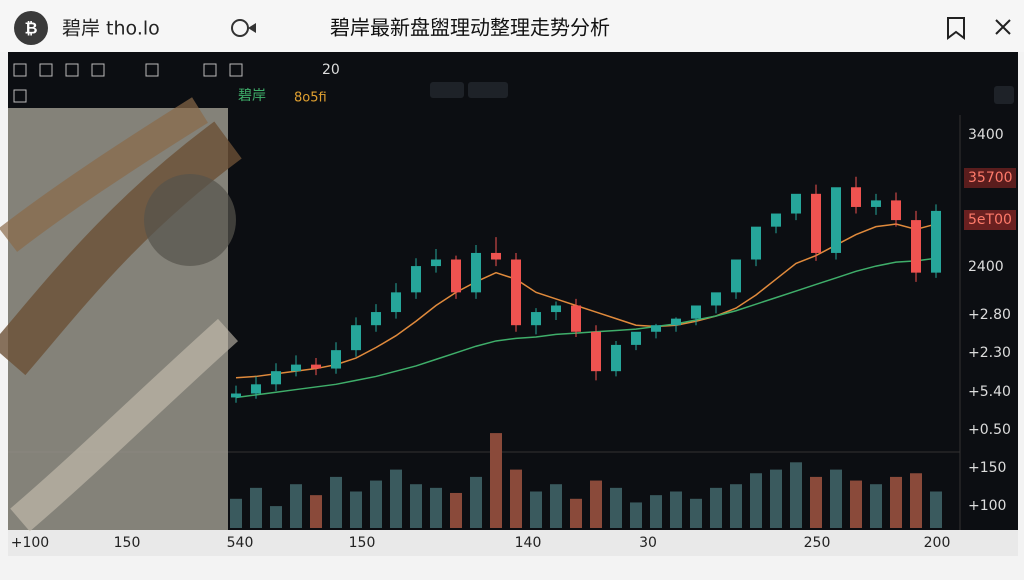 This screenshot has width=1024, height=580. I want to click on x-label: 200, so click(937, 543).